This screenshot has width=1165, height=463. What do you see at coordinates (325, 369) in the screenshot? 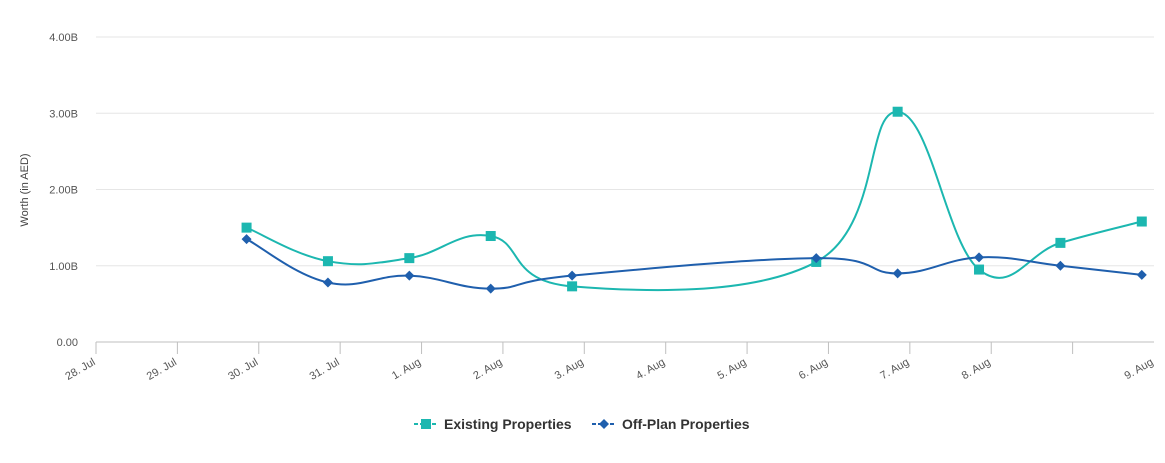
I see `x-tick-label: 31. Jul` at bounding box center [325, 369].